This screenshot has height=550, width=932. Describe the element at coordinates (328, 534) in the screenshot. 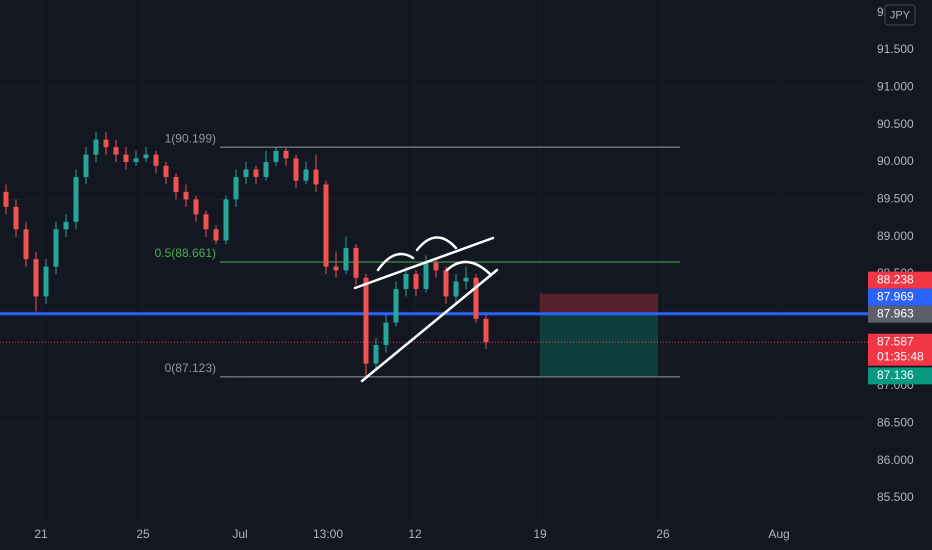

I see `x-tick-label: 13:00` at that location.